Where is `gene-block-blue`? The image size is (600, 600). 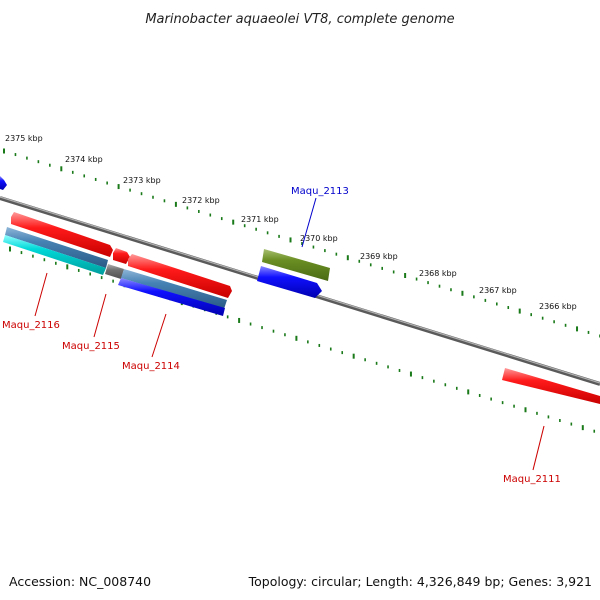
gene-block-blue is located at coordinates (171, 297).